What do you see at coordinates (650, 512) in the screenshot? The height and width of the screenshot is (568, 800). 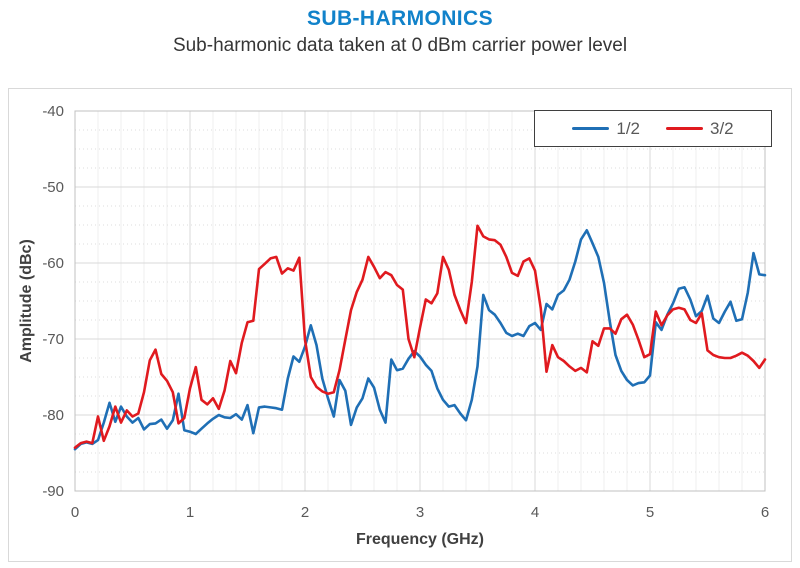 I see `x-tick-label: 5` at bounding box center [650, 512].